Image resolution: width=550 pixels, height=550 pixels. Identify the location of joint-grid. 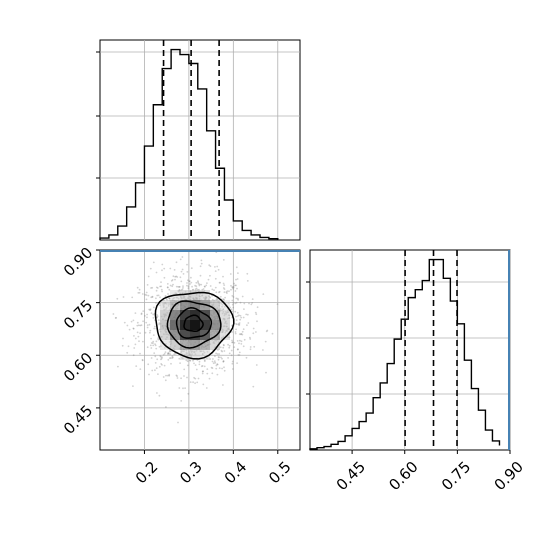
(200, 350).